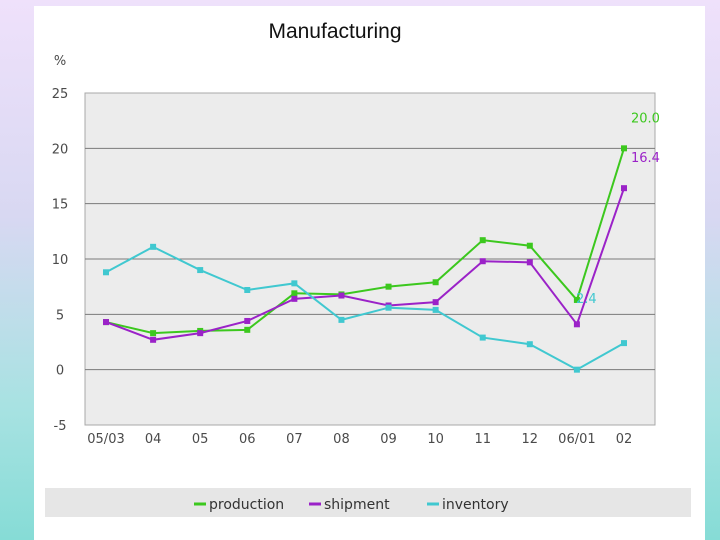 This screenshot has width=720, height=540. I want to click on legend-box, so click(368, 502).